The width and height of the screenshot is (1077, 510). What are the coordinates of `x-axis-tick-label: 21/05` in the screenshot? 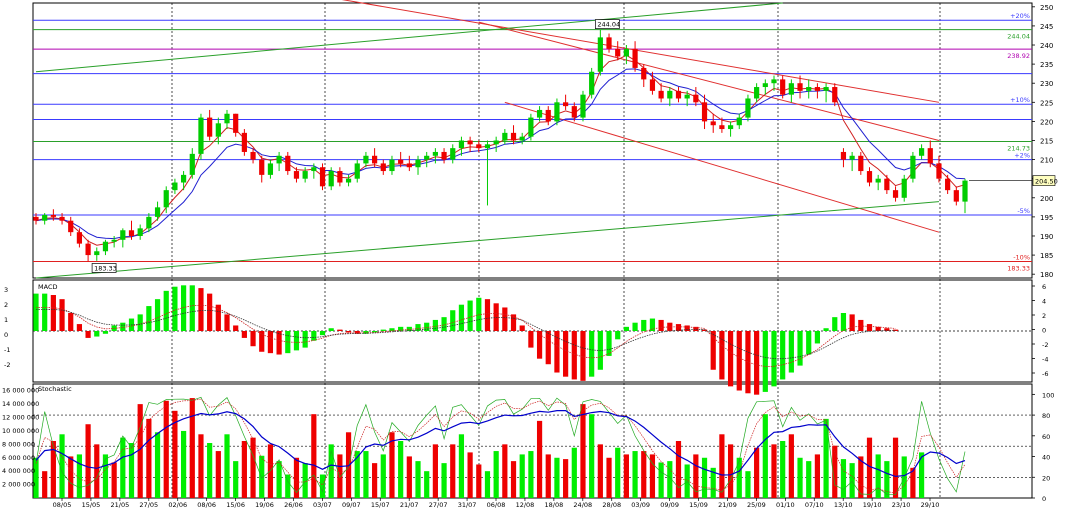 It's located at (119, 505).